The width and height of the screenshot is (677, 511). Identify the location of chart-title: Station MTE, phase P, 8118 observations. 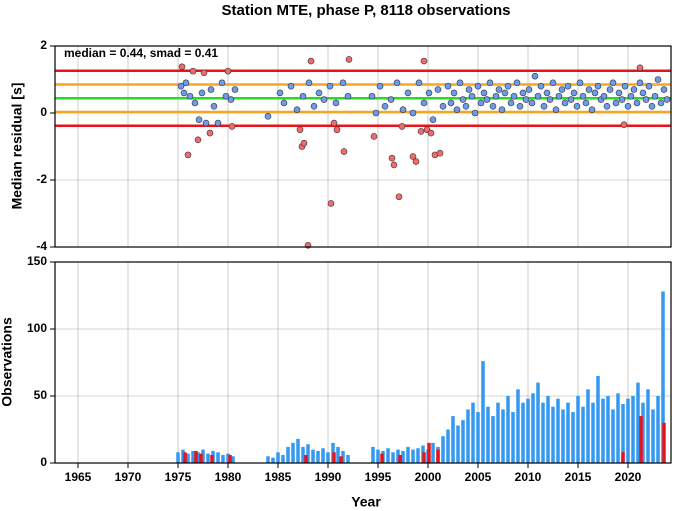
(366, 10).